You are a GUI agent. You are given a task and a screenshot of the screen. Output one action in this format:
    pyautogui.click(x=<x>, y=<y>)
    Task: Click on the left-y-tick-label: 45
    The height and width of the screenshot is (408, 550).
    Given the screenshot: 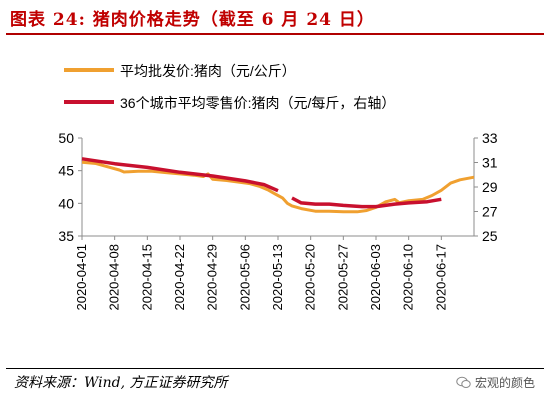 What is the action you would take?
    pyautogui.click(x=66, y=171)
    